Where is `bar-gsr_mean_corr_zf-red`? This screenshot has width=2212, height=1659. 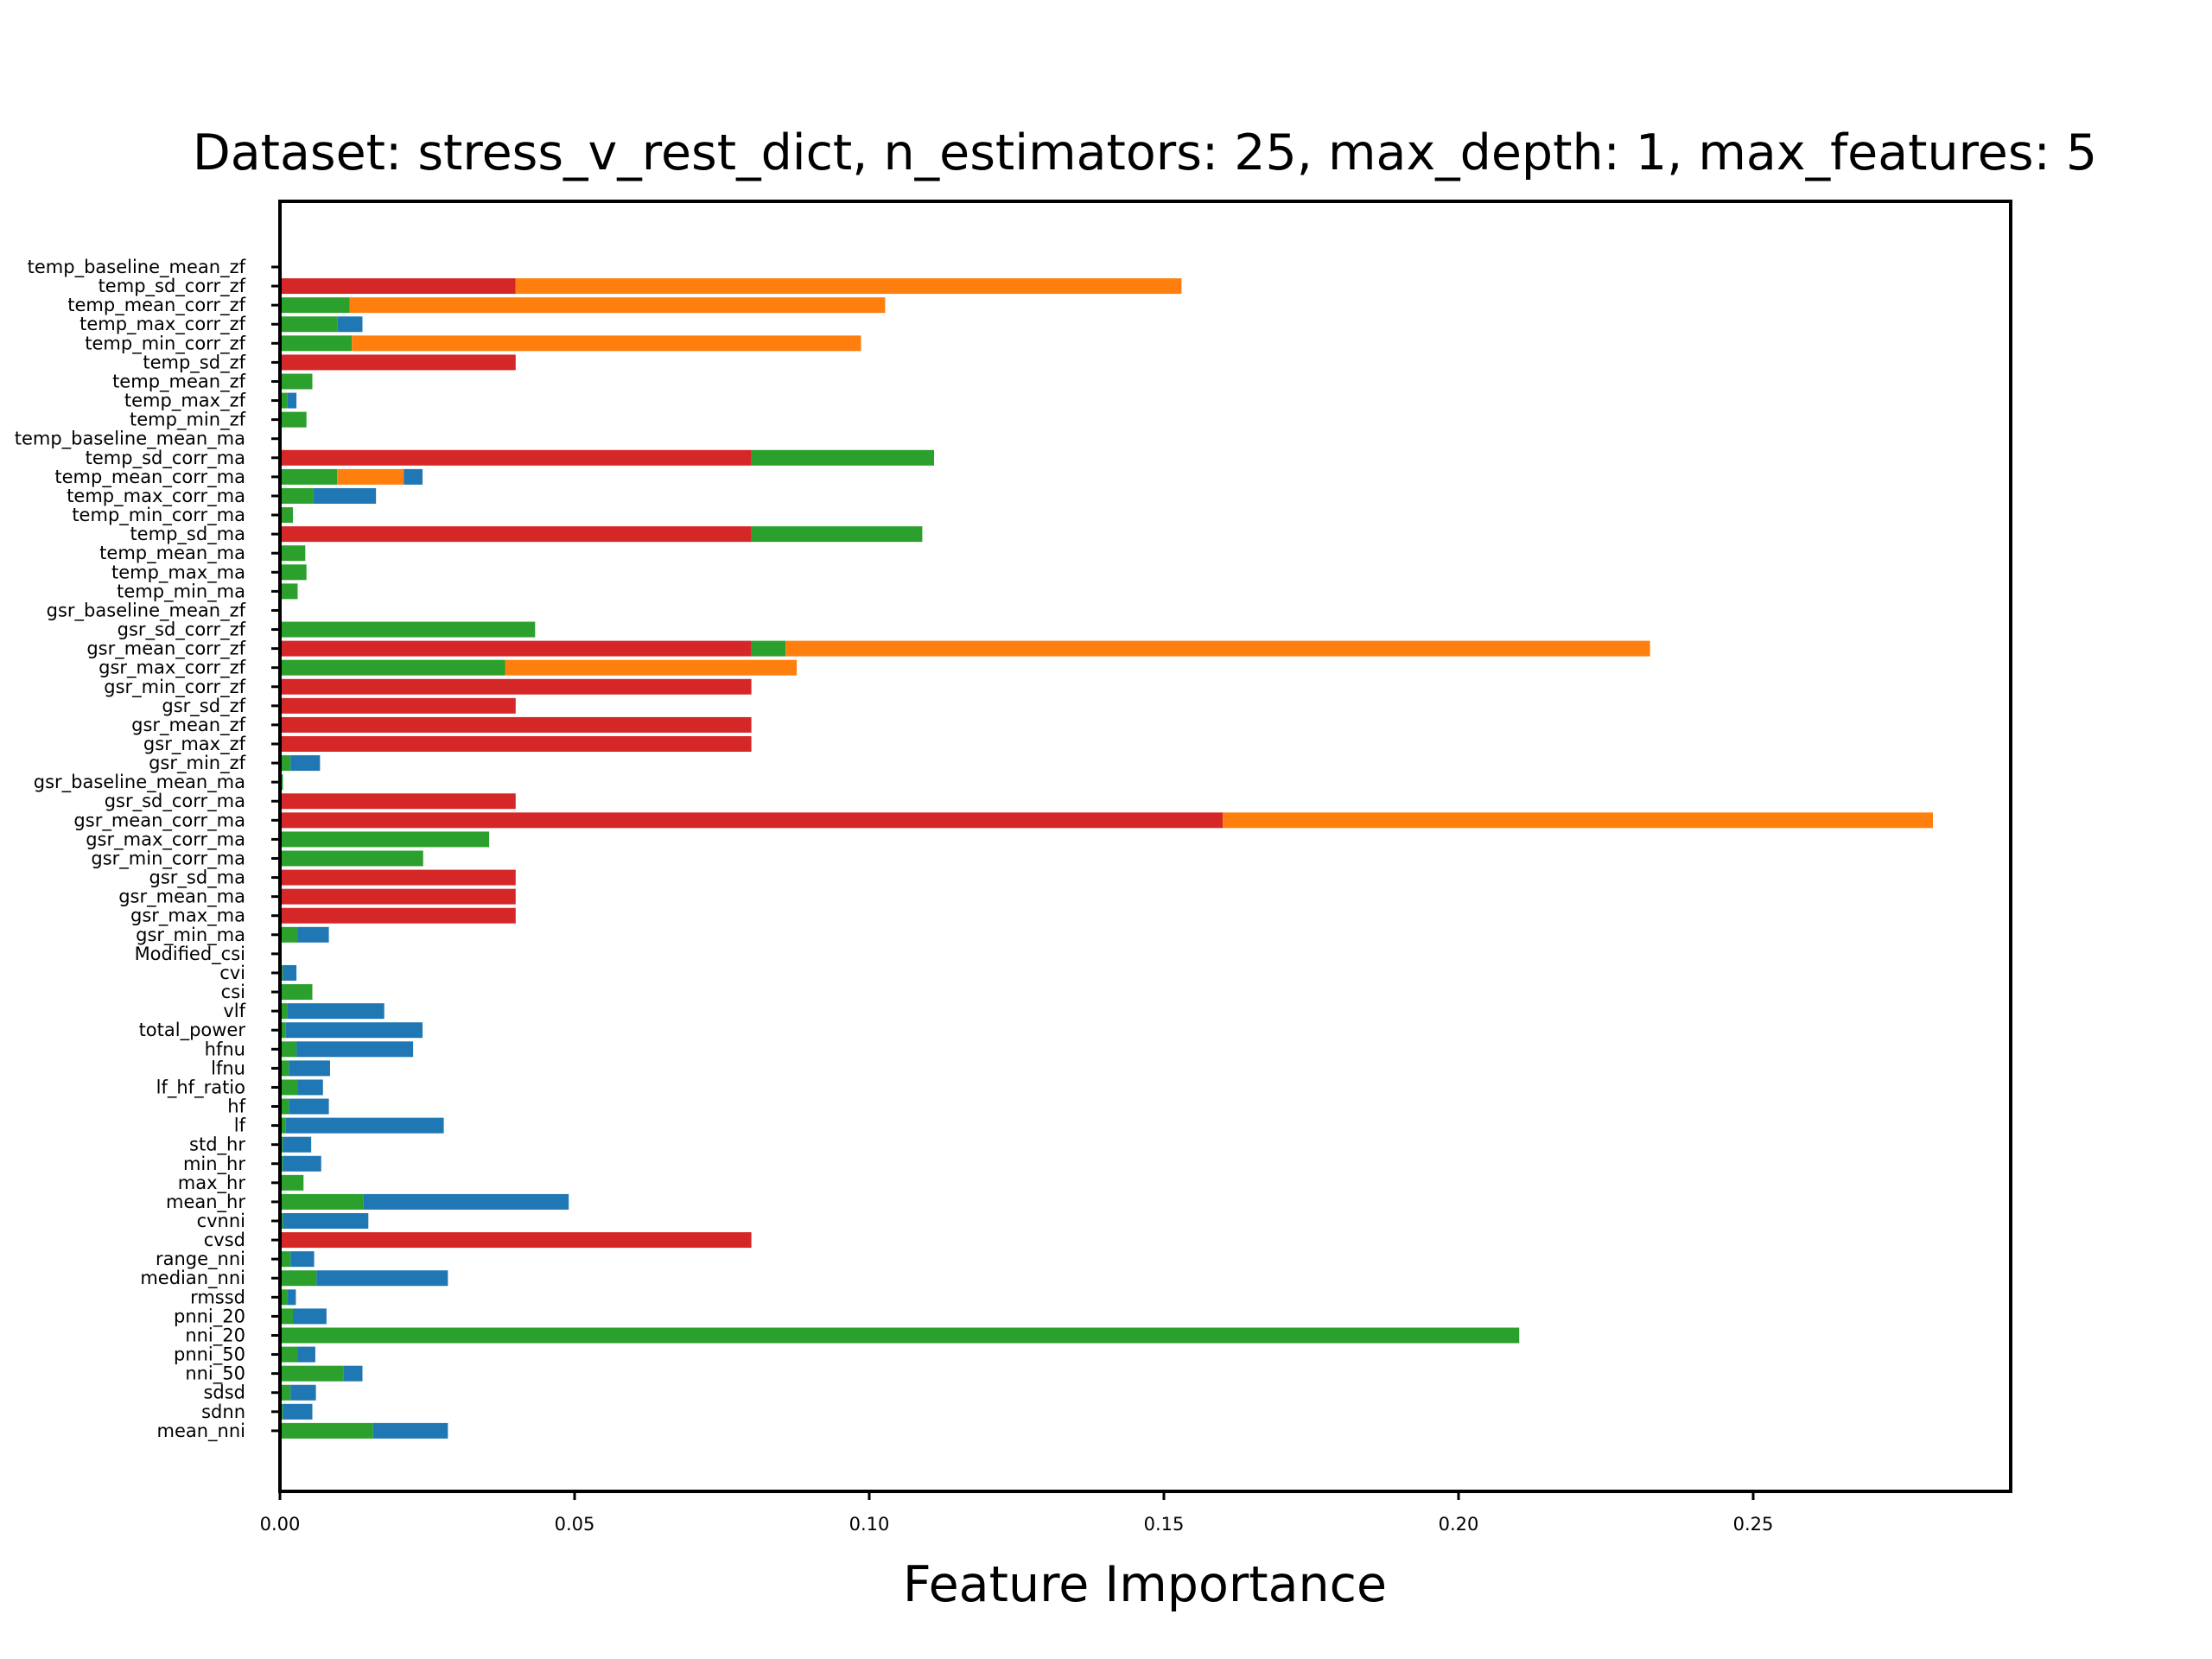
bar-gsr_mean_corr_zf-red is located at coordinates (516, 648).